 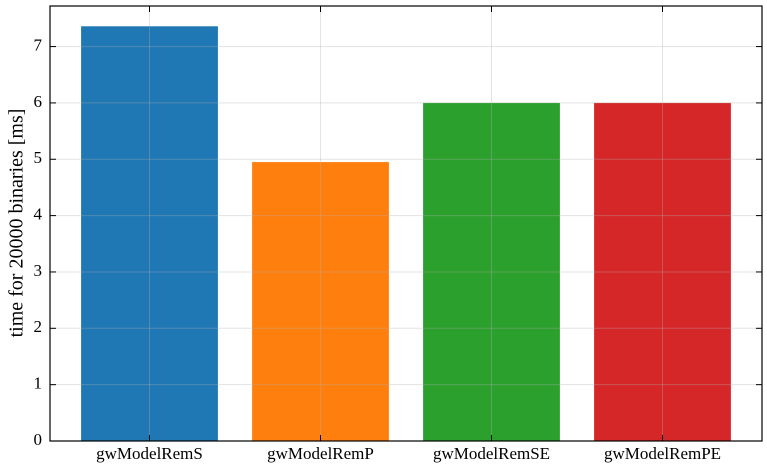 I want to click on y-tick-label: 6, so click(x=38, y=101).